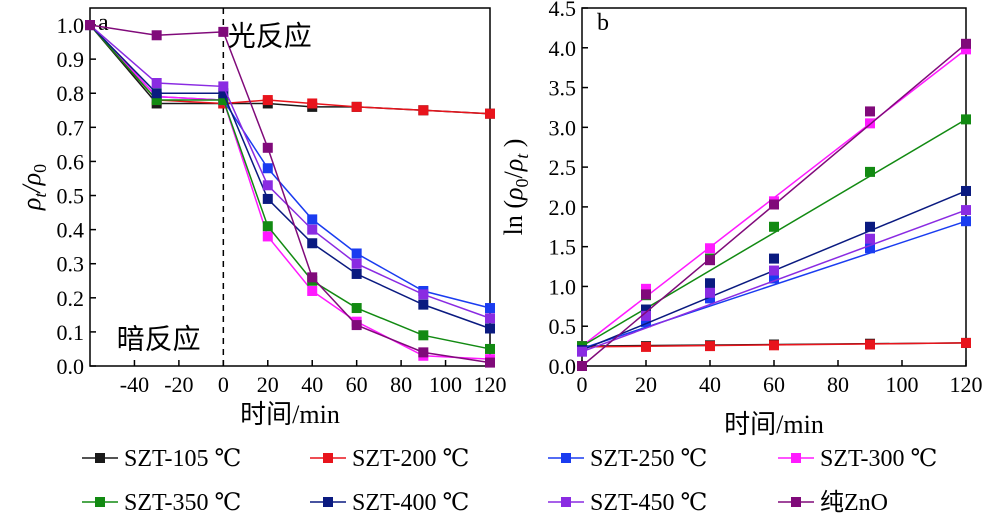  Describe the element at coordinates (513, 217) in the screenshot. I see `ln-open: ln (` at that location.